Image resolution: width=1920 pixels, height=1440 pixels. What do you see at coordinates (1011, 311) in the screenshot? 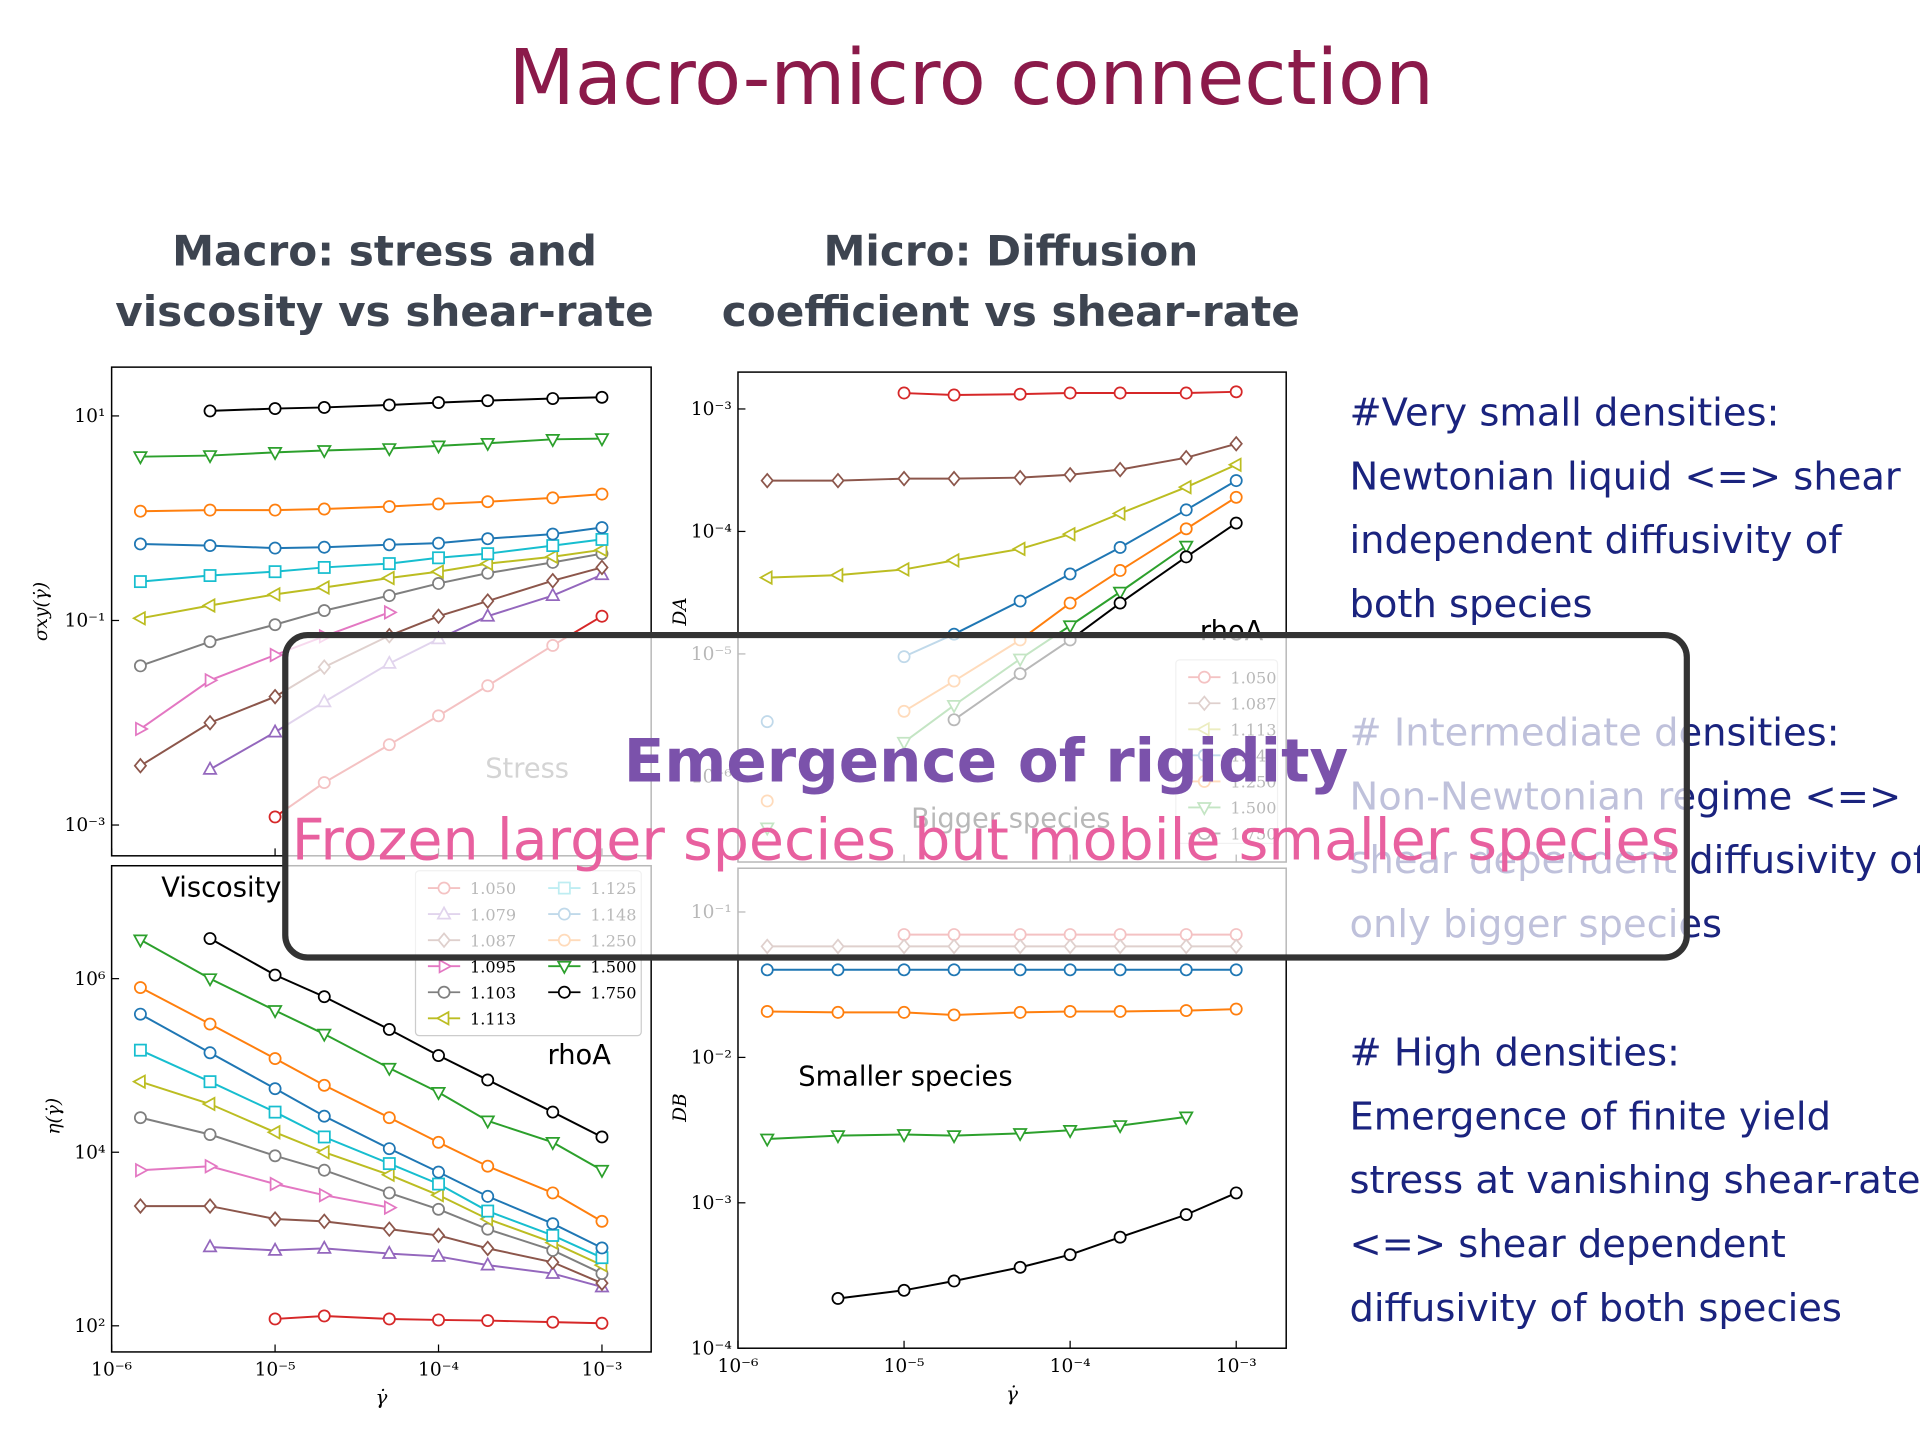
I see `column-heading: coefficient vs shear-rate` at bounding box center [1011, 311].